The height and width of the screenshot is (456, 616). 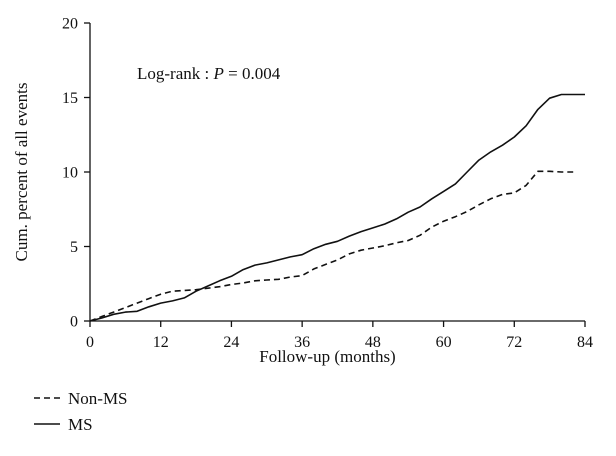 I want to click on legend-label: MS, so click(x=80, y=424).